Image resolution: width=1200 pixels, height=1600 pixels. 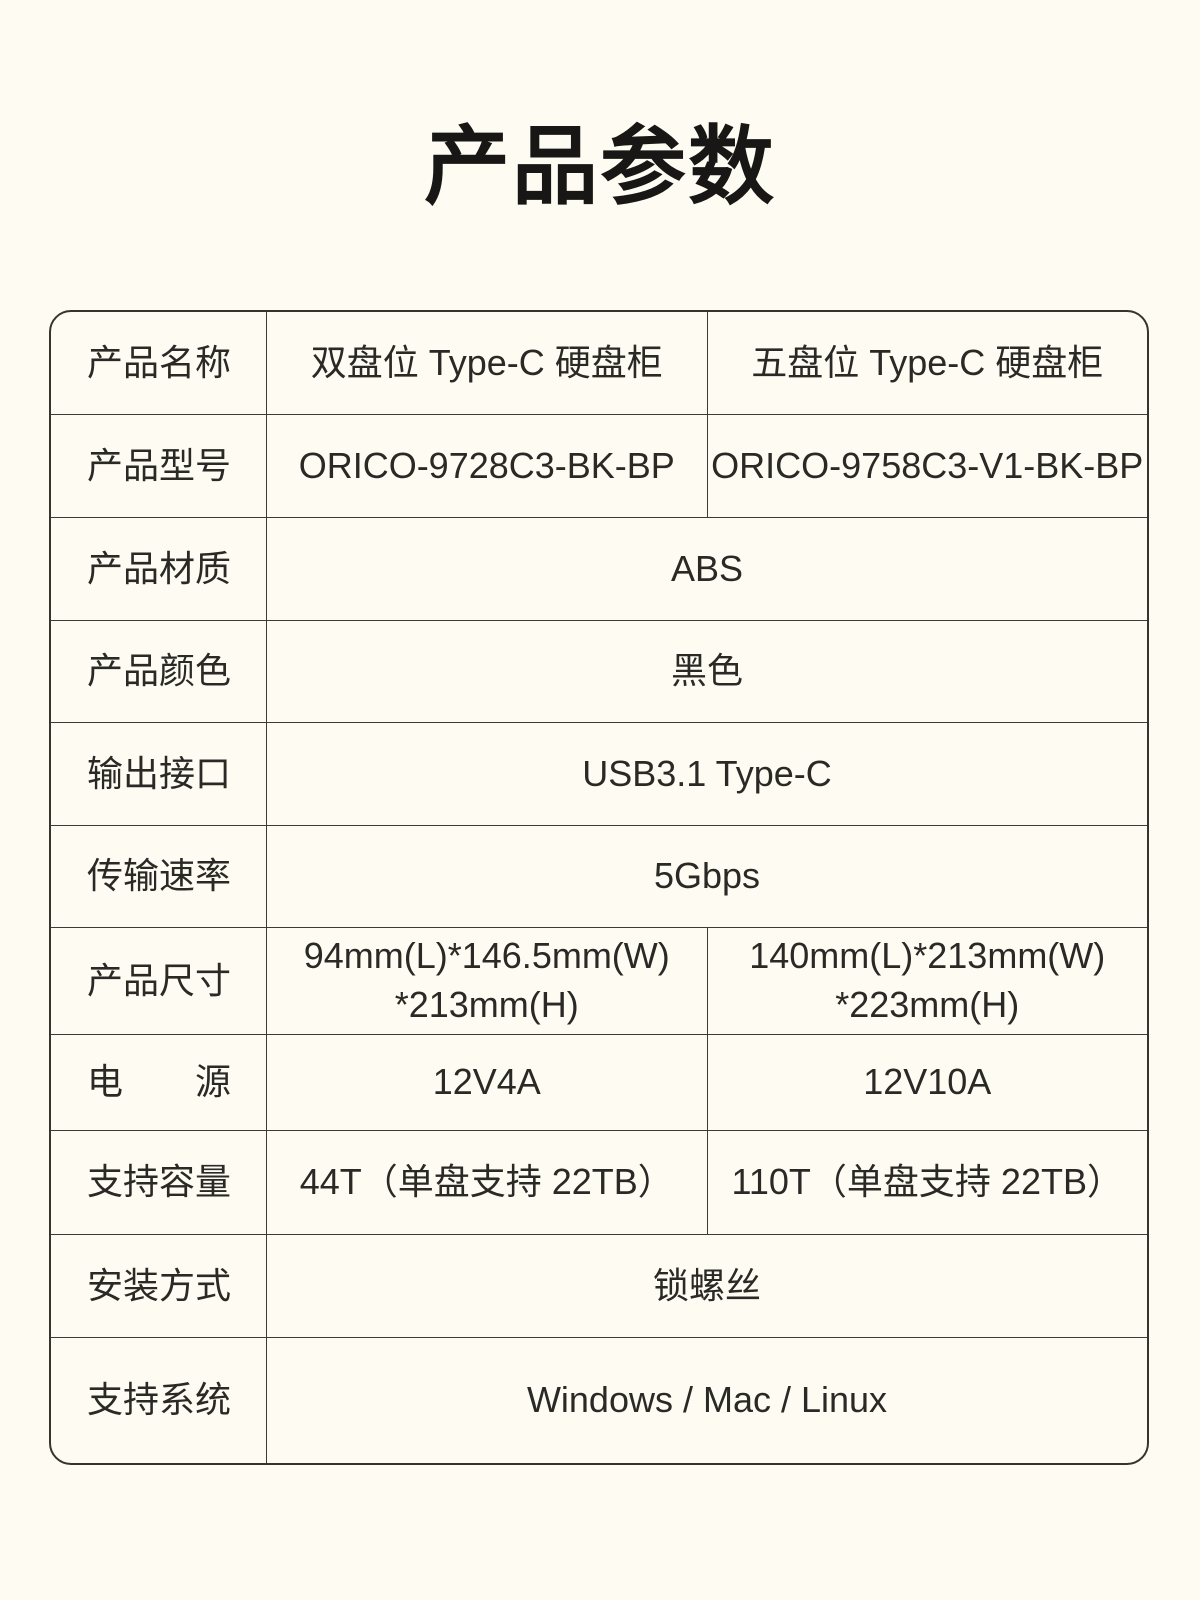 I want to click on row-label: 电 源, so click(x=159, y=1082).